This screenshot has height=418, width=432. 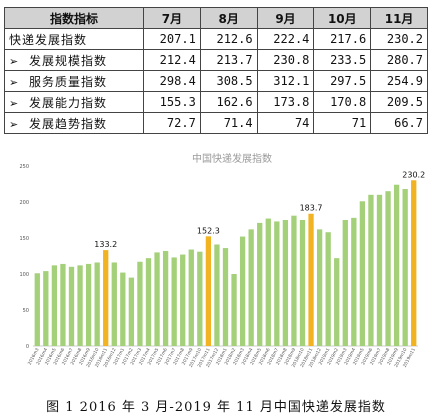 What do you see at coordinates (68, 102) in the screenshot?
I see `row-label-text: 发展能力指数` at bounding box center [68, 102].